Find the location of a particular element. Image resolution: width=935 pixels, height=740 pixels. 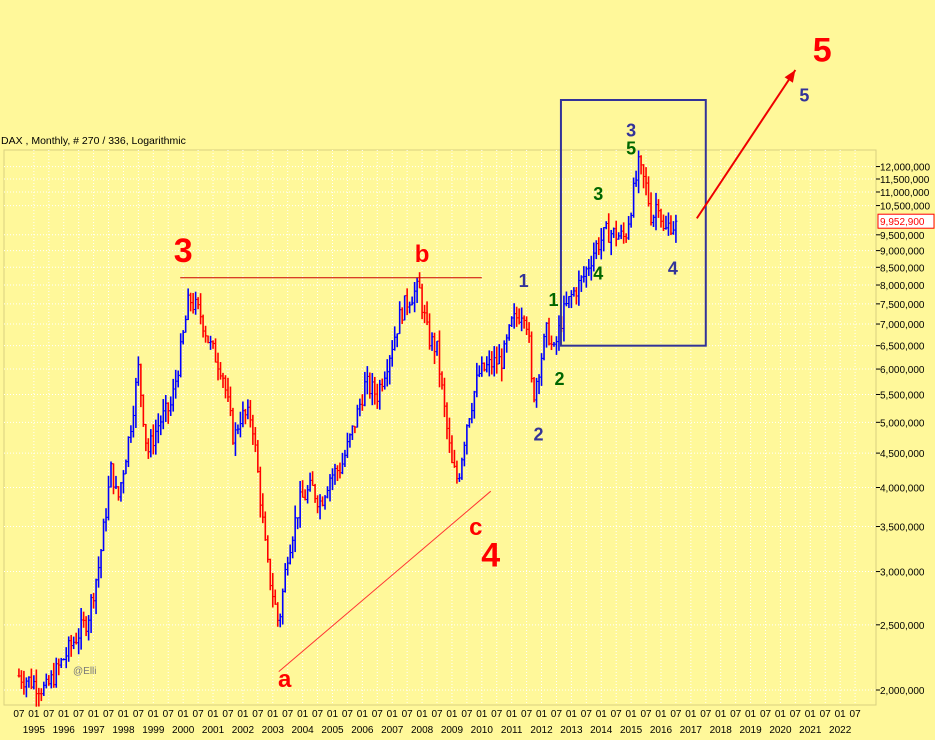

watermark: @Elli is located at coordinates (85, 671).